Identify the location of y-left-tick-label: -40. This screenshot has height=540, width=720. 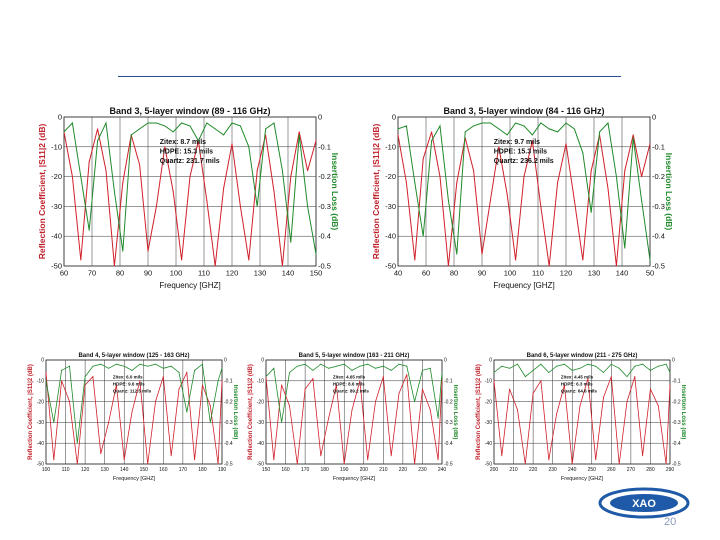
(40, 444).